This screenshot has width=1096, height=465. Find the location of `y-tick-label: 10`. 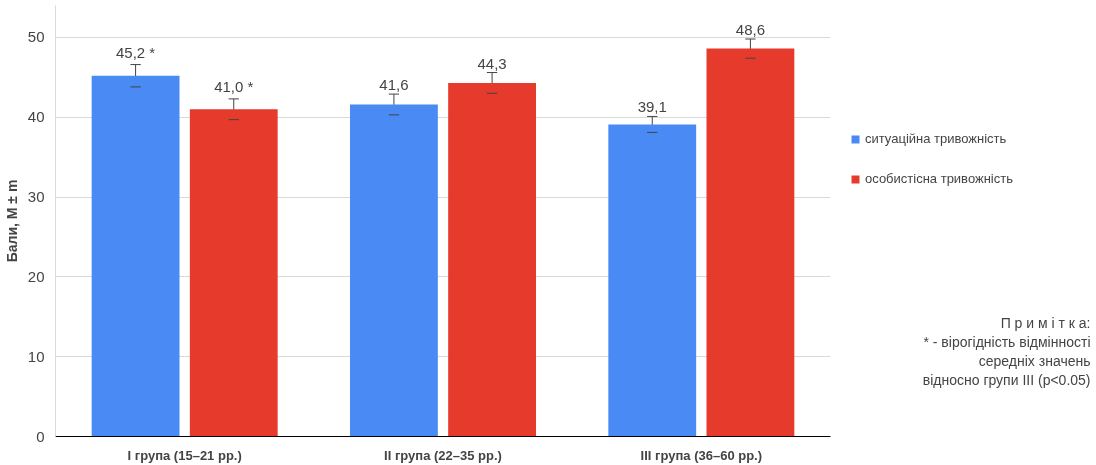

y-tick-label: 10 is located at coordinates (36, 356).